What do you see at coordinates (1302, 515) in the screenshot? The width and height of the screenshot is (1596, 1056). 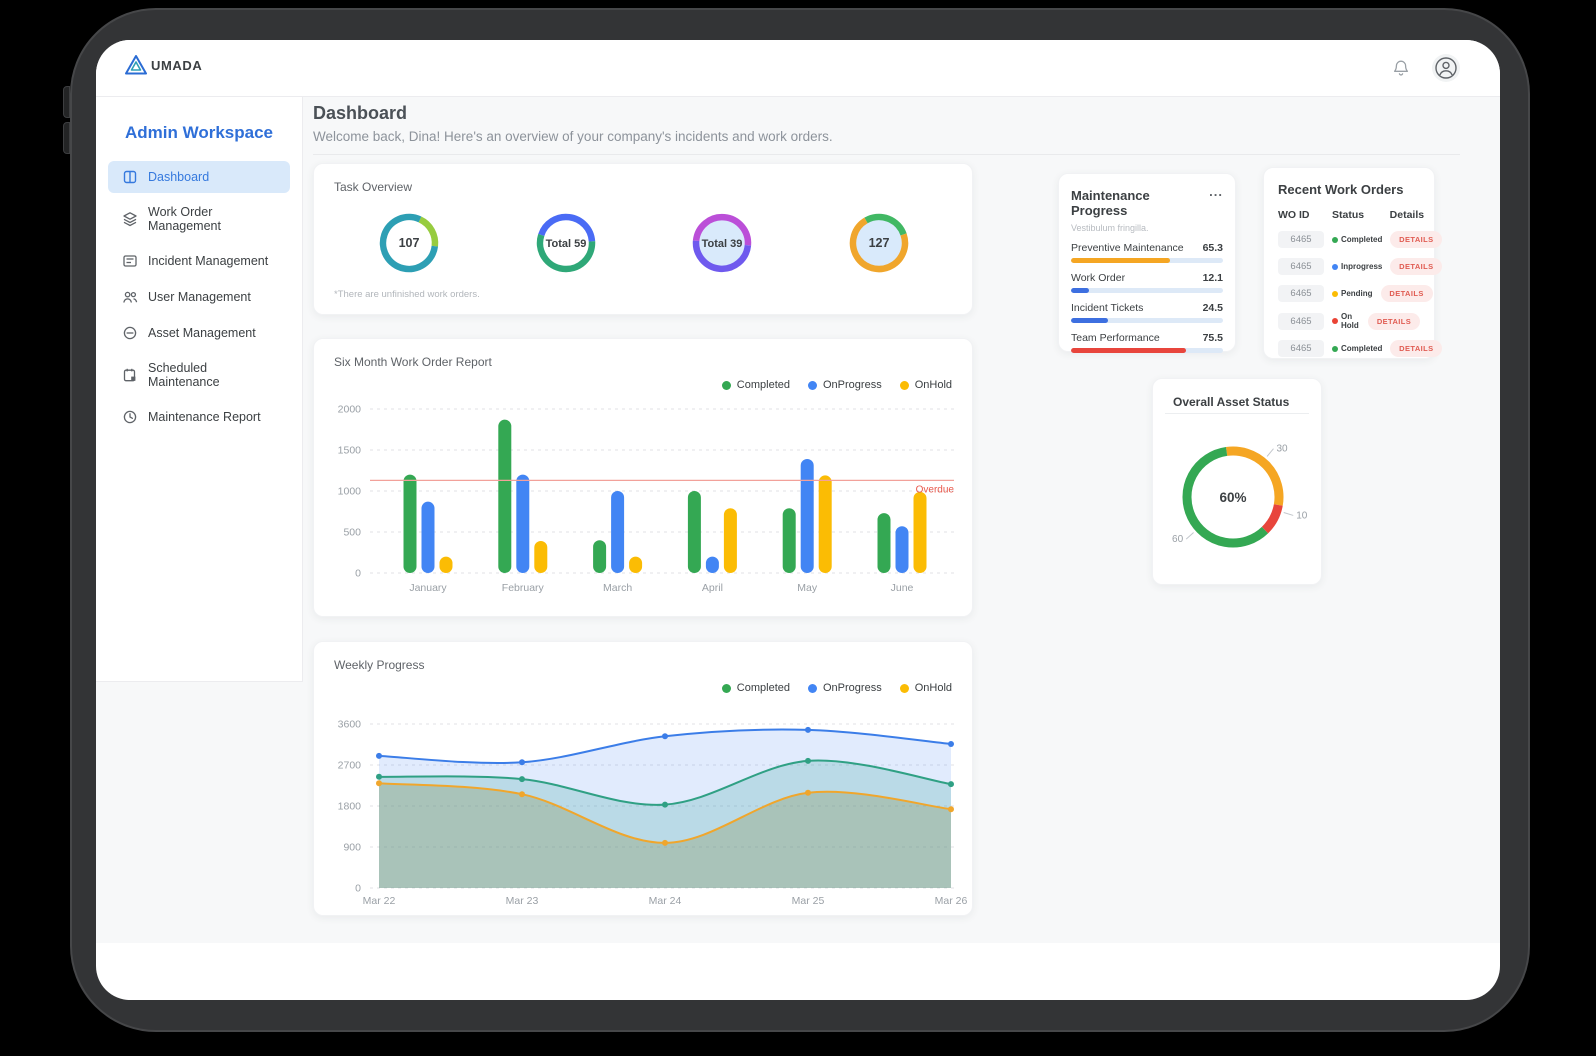 I see `svg-text: 10` at bounding box center [1302, 515].